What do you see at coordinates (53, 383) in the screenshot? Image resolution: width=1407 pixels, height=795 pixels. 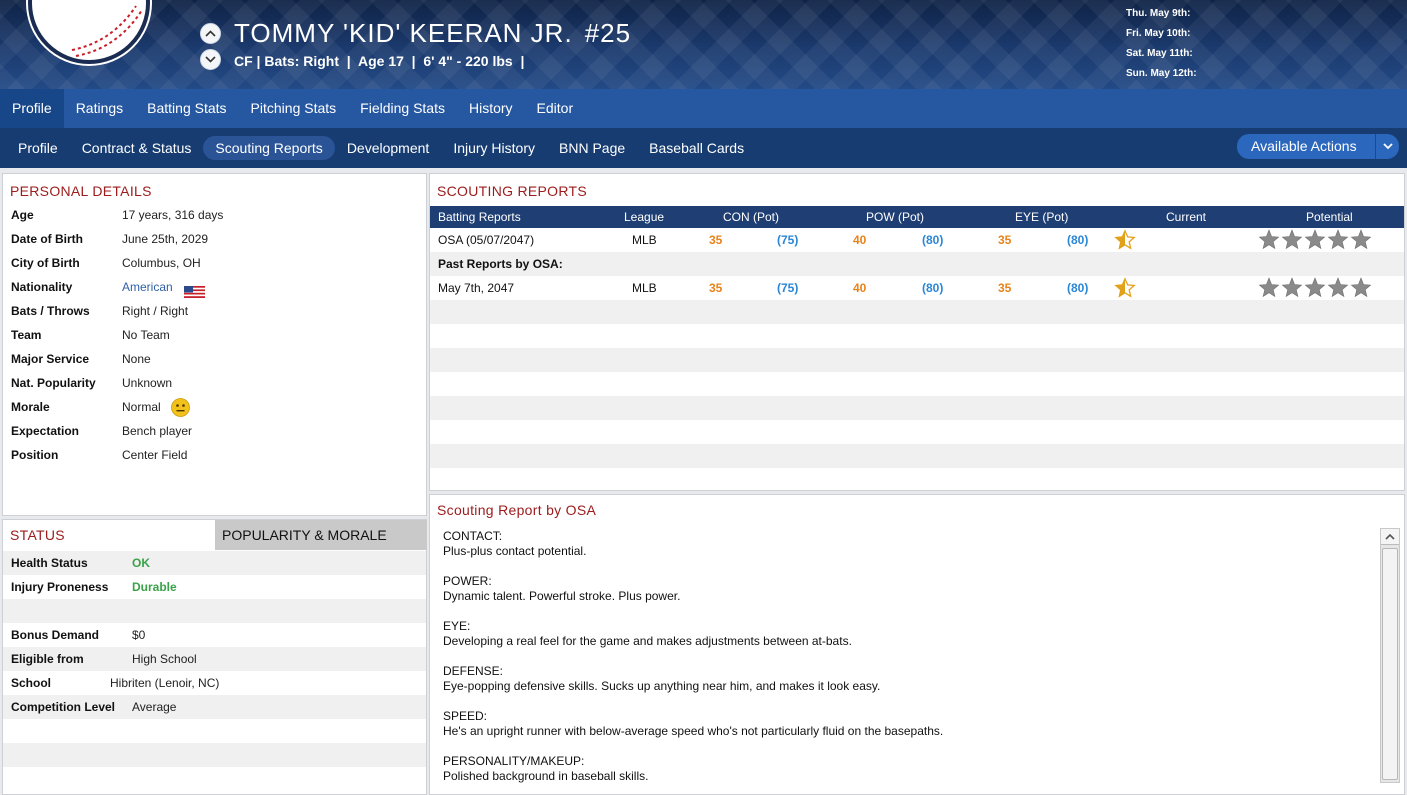 I see `detail-label: Nat. Popularity` at bounding box center [53, 383].